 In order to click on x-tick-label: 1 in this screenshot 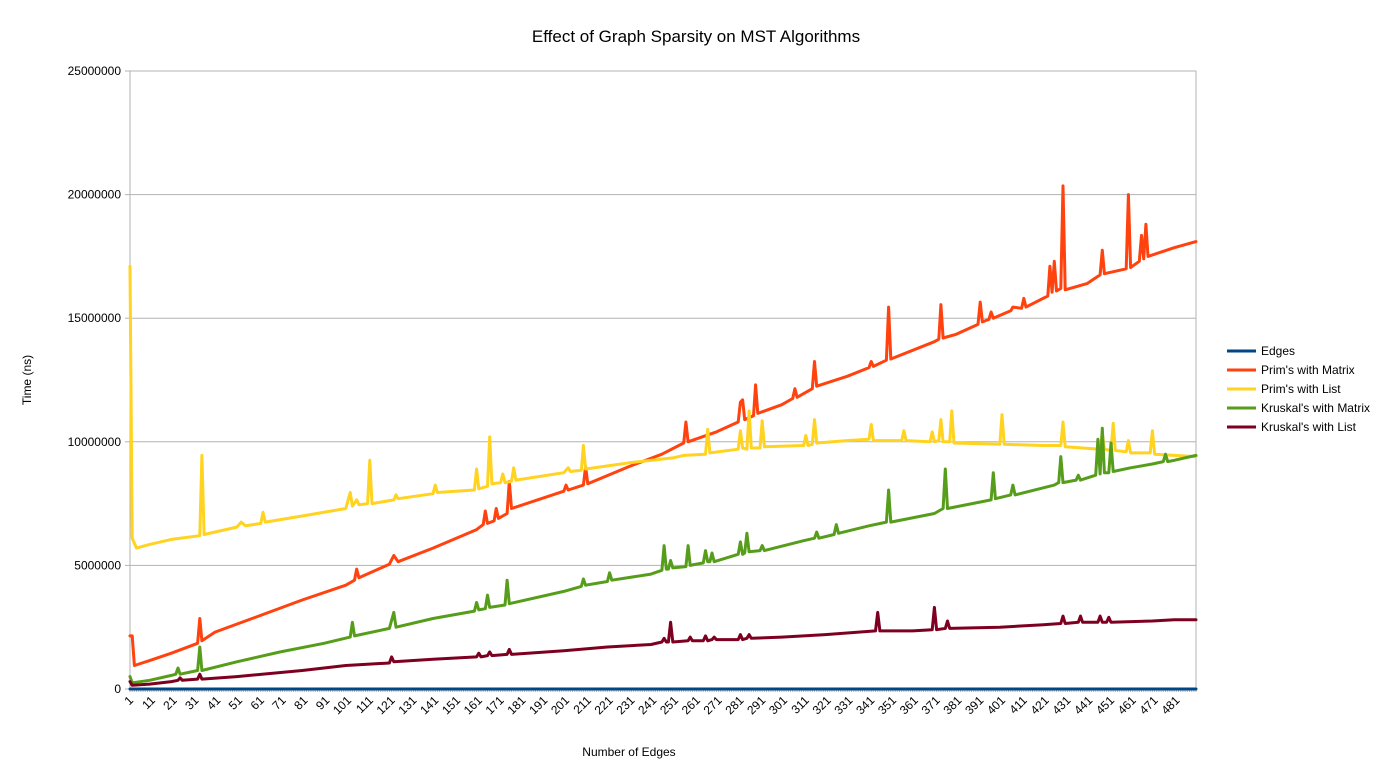, I will do `click(128, 700)`.